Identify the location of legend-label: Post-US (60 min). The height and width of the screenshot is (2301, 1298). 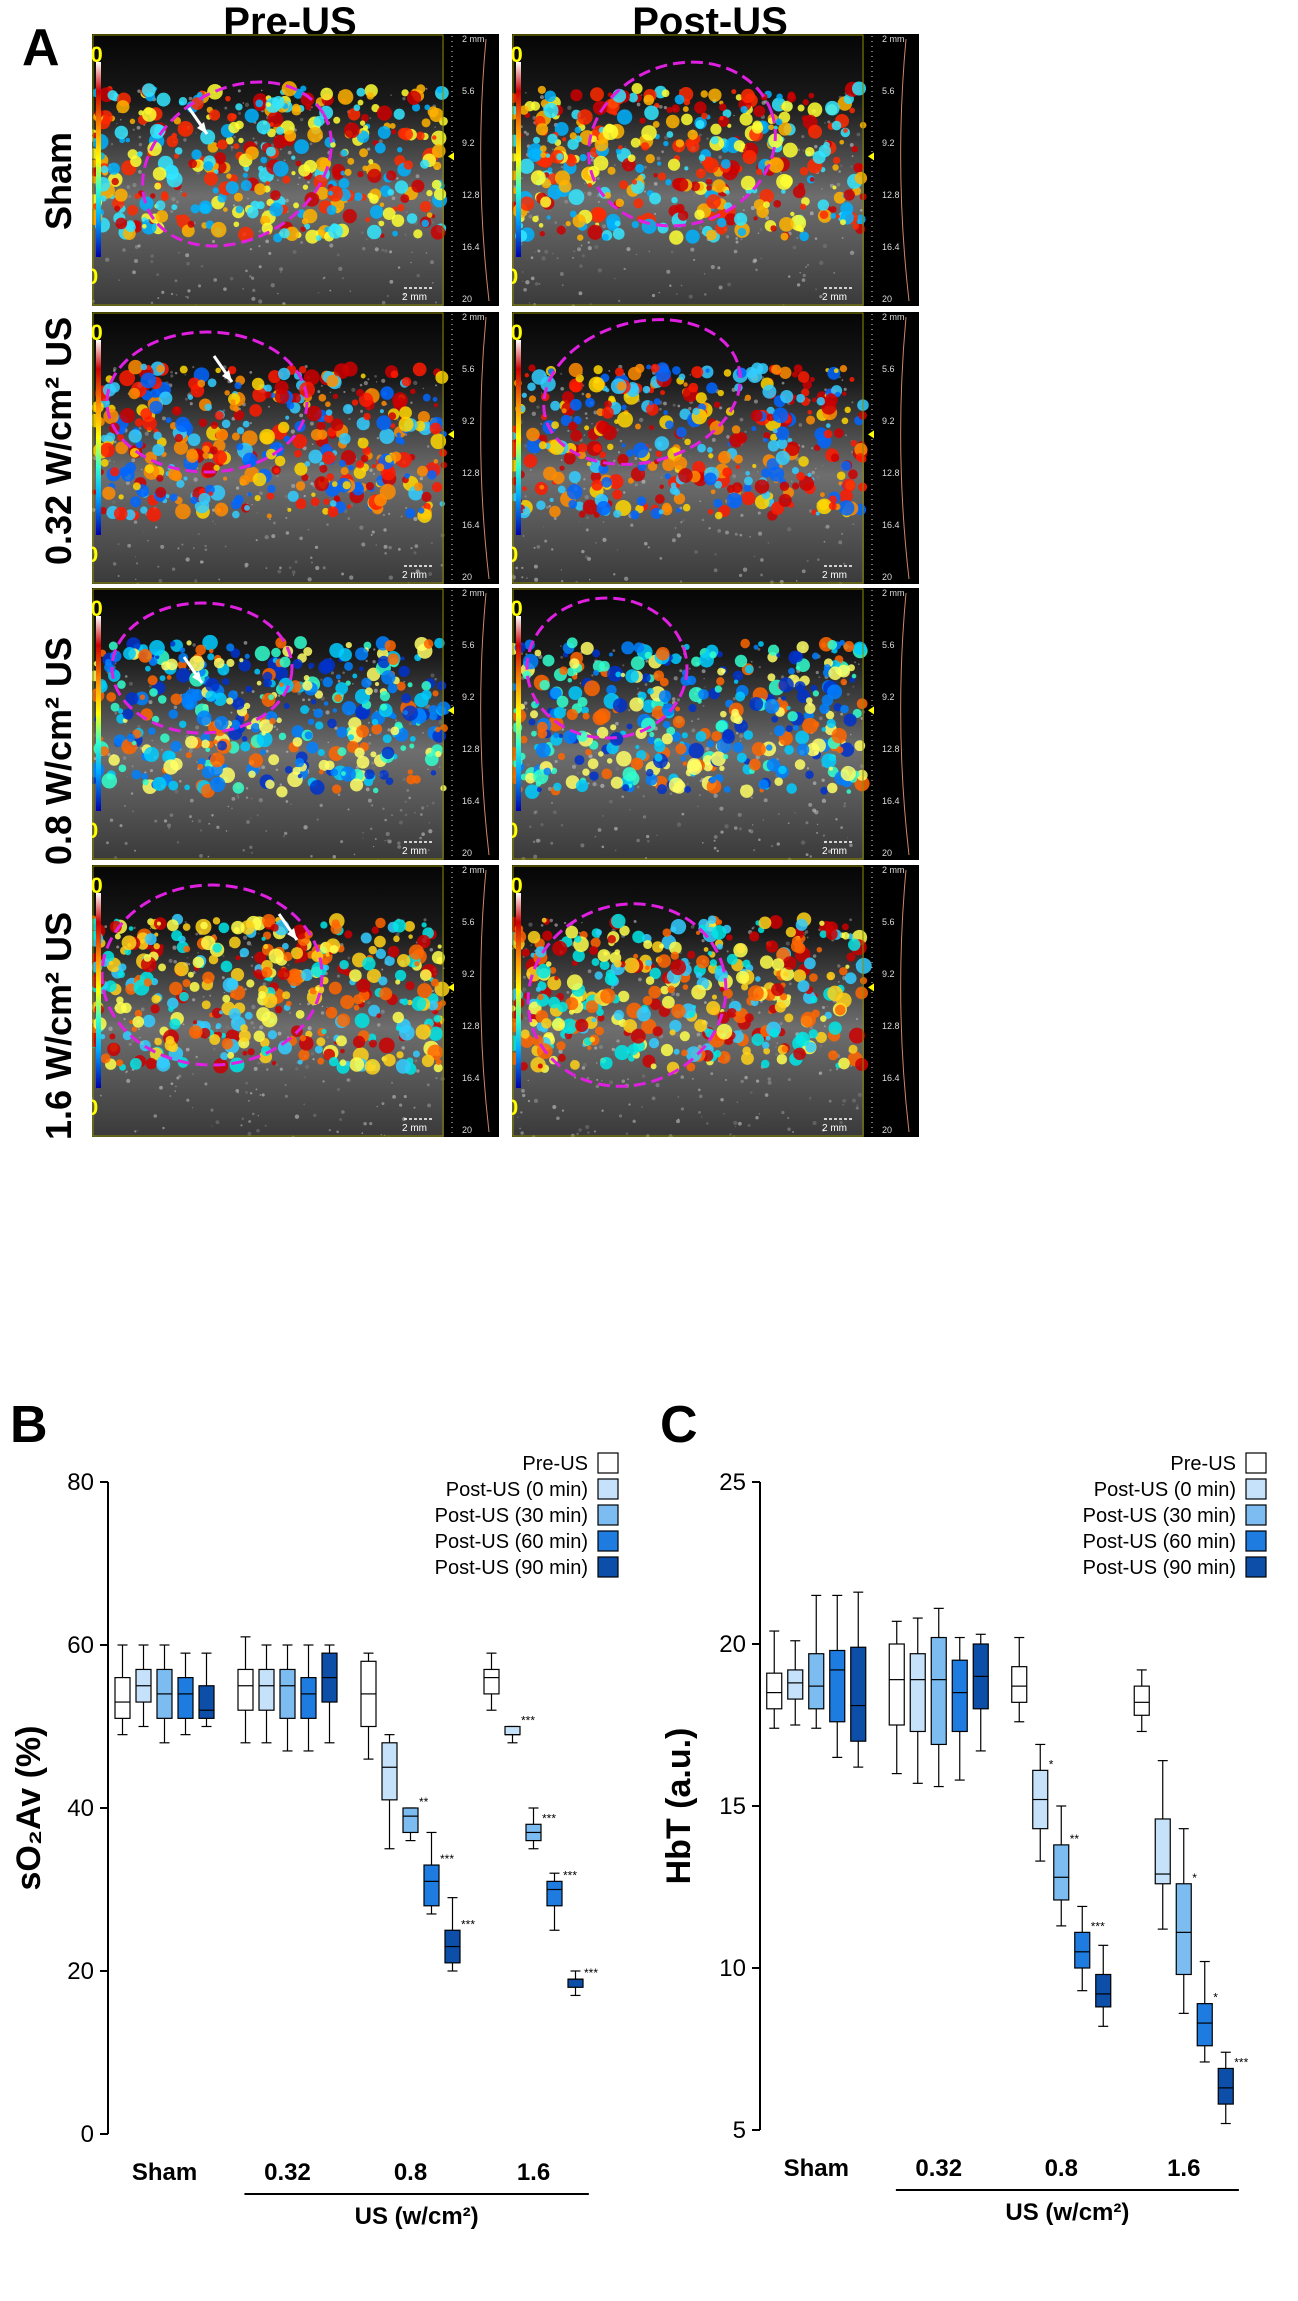
(511, 1542).